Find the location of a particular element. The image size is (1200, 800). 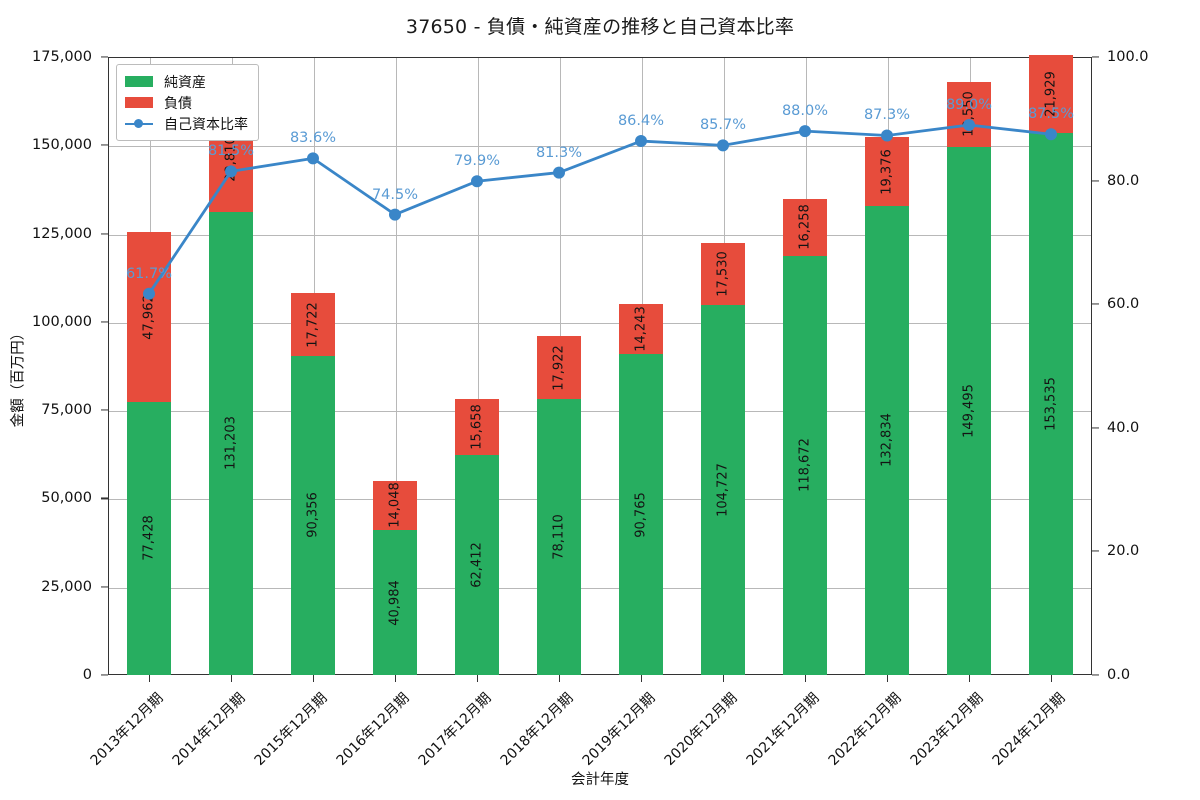

bar-segment-liabilities: 17,530 is located at coordinates (723, 274).